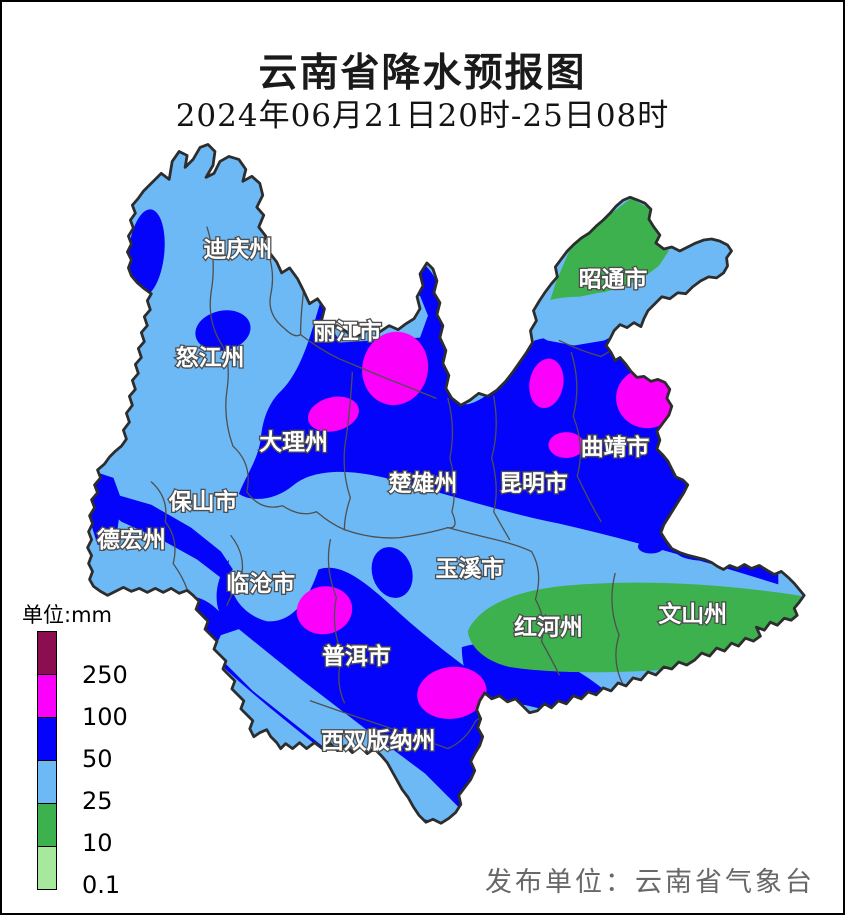  What do you see at coordinates (333, 414) in the screenshot?
I see `blob-dali` at bounding box center [333, 414].